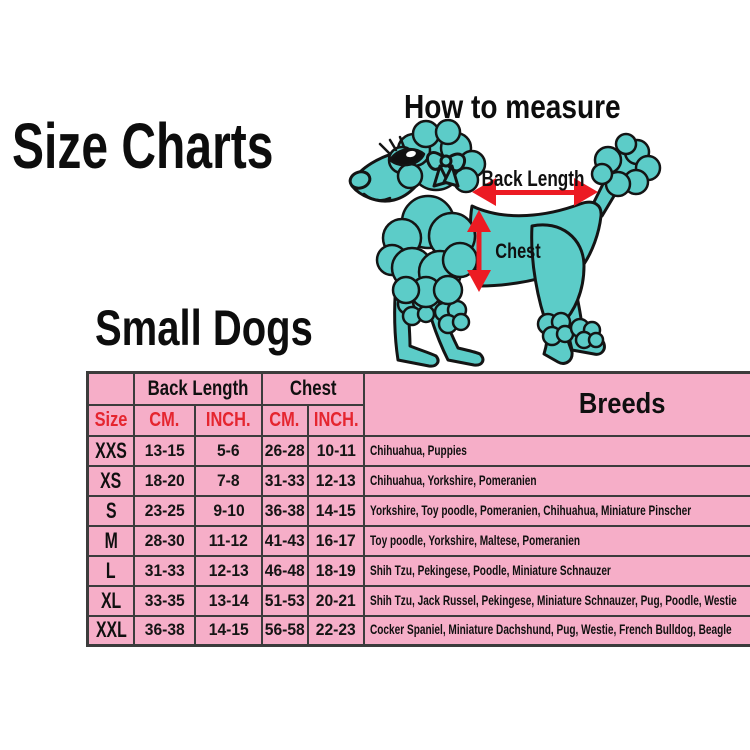 This screenshot has height=750, width=750. Describe the element at coordinates (229, 540) in the screenshot. I see `cell-back-inch: 11-12` at that location.